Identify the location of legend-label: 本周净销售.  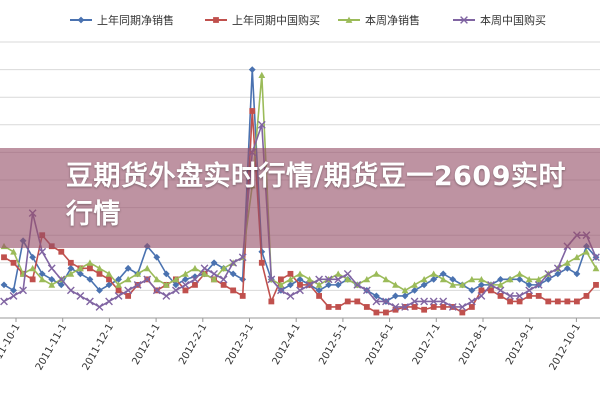
(392, 20).